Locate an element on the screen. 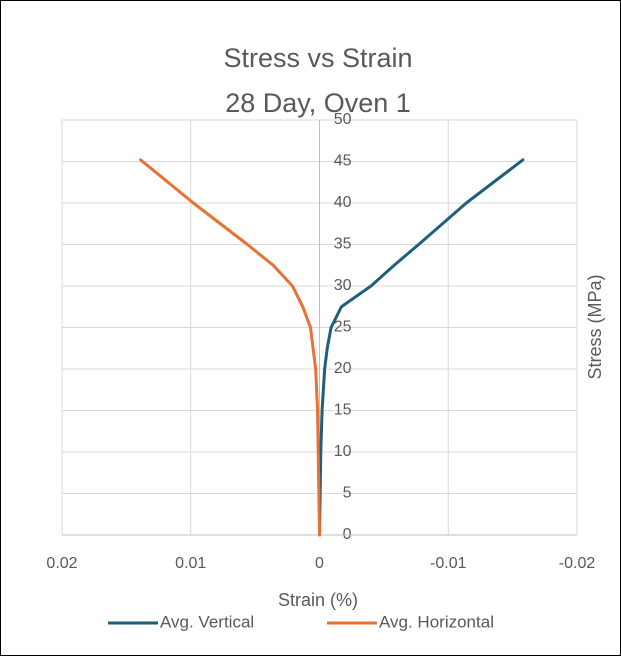 Image resolution: width=621 pixels, height=656 pixels. legend-label: Avg. Horizontal is located at coordinates (436, 621).